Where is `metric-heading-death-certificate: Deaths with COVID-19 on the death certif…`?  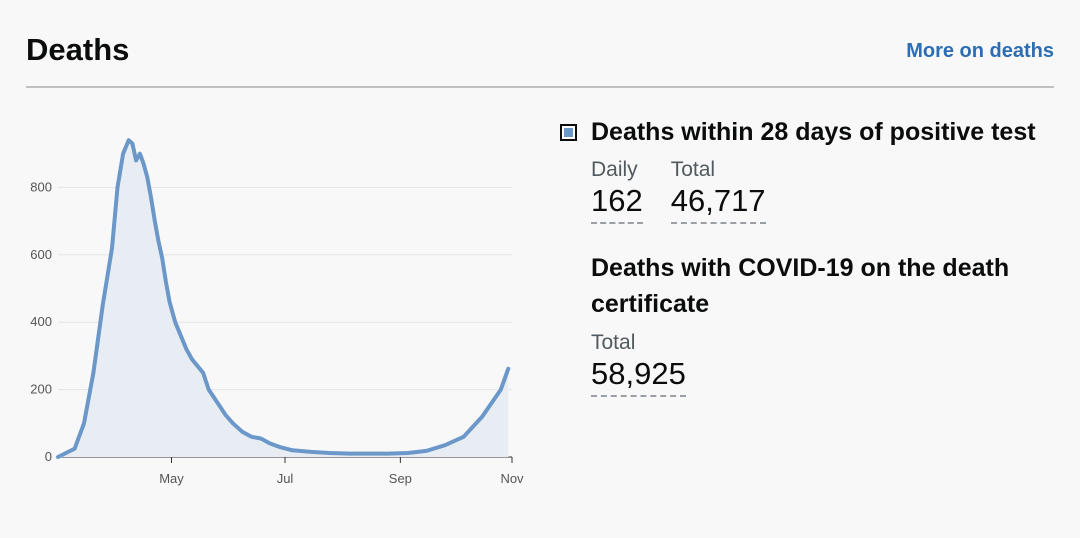
metric-heading-death-certificate: Deaths with COVID-19 on the death certif… is located at coordinates (800, 286).